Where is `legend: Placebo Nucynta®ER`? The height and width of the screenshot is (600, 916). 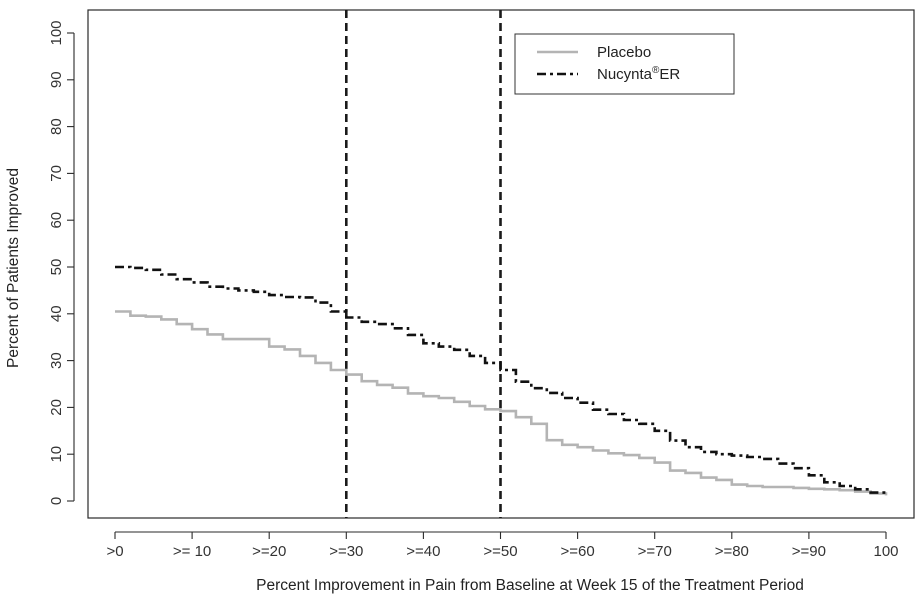
legend: Placebo Nucynta®ER is located at coordinates (624, 64).